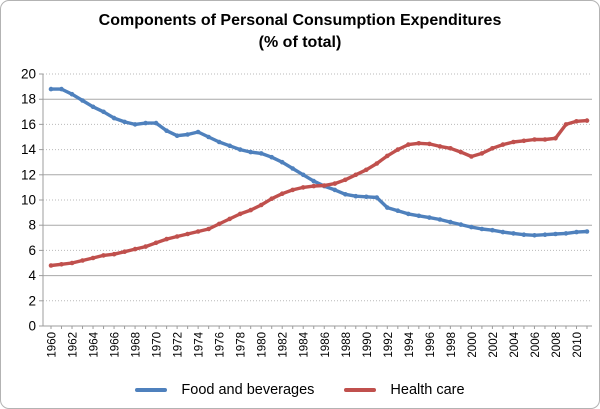 This screenshot has width=600, height=409. Describe the element at coordinates (368, 345) in the screenshot. I see `x-tick-label: 1990` at that location.